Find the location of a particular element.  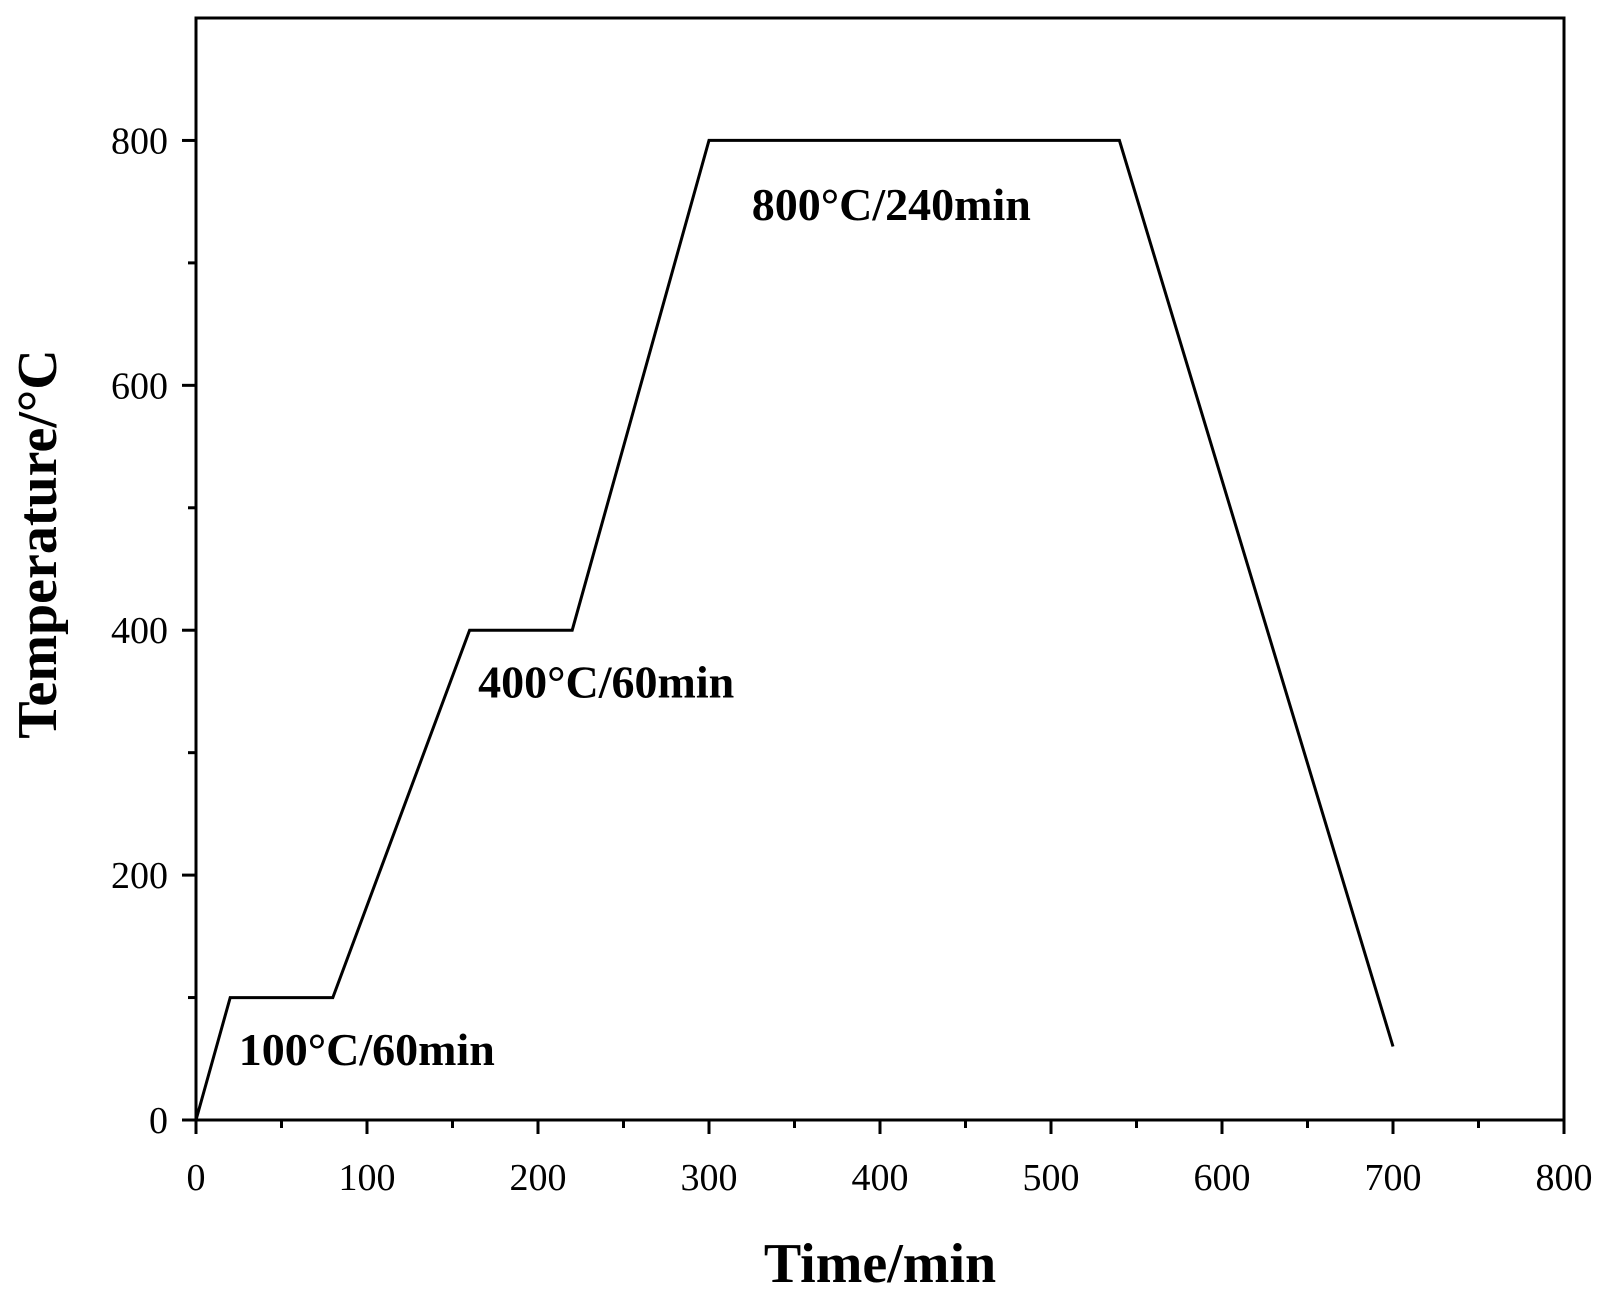

x-tick-label: 100 is located at coordinates (367, 1178).